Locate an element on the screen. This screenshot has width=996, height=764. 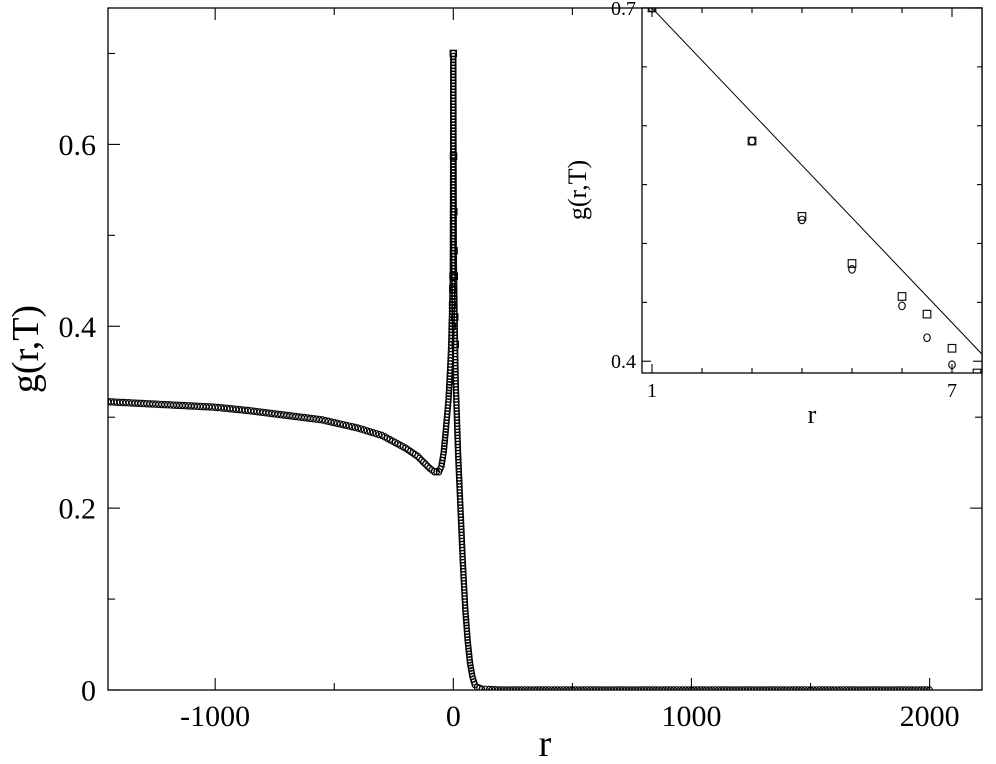
main-y-tick-label: 0.2 is located at coordinates (78, 509).